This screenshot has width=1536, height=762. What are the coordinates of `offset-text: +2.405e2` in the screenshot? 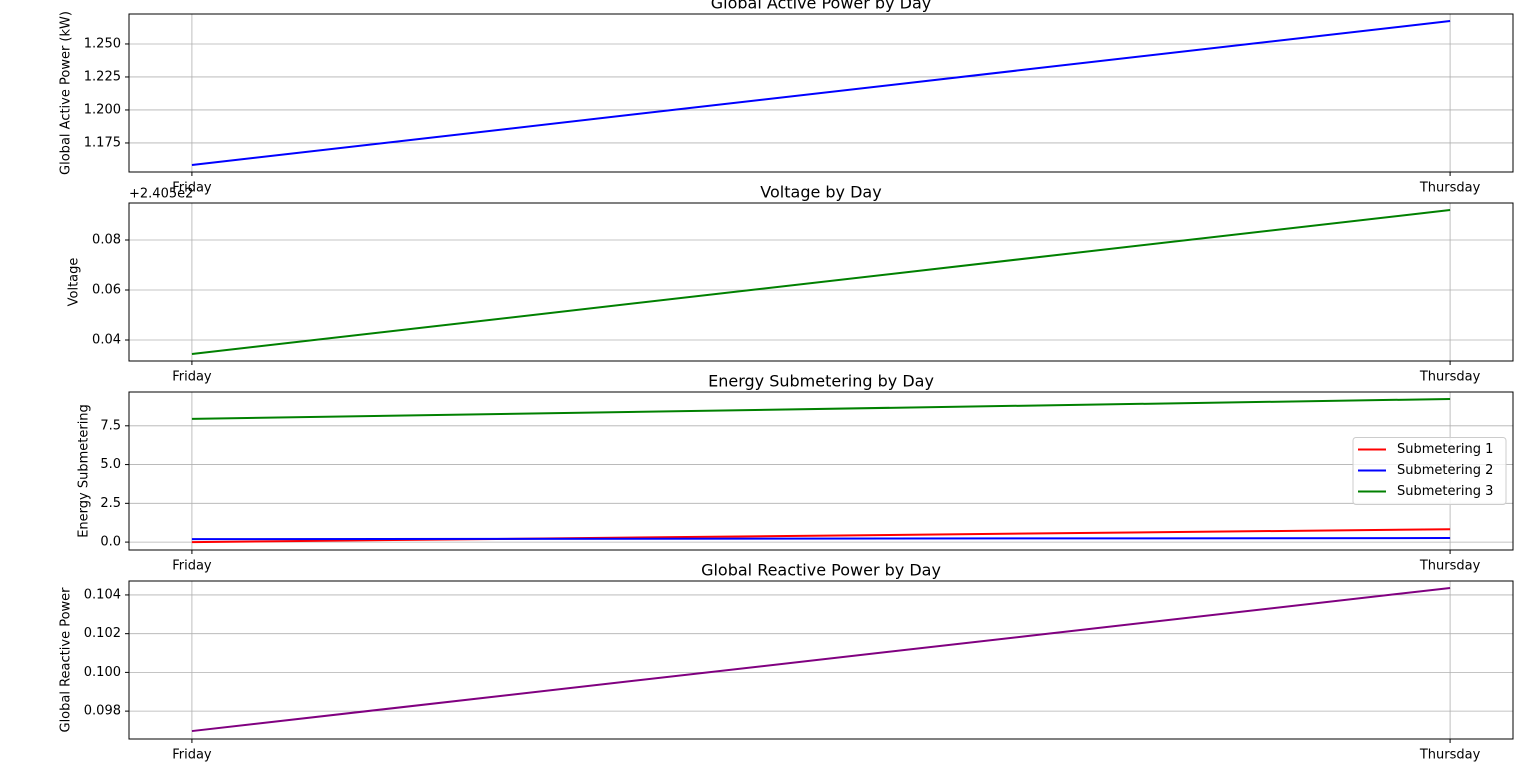 It's located at (161, 194).